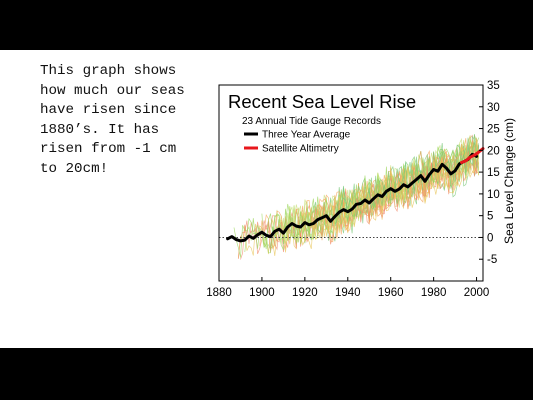 The image size is (533, 400). I want to click on y-tick-label: 25, so click(493, 130).